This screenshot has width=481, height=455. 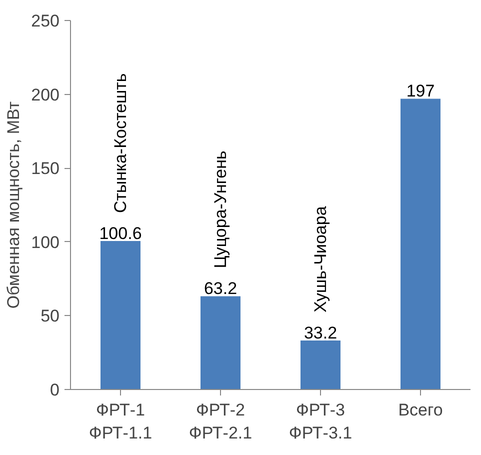 What do you see at coordinates (320, 421) in the screenshot?
I see `x-tick-label: ФРТ-3 ФРТ-3.1` at bounding box center [320, 421].